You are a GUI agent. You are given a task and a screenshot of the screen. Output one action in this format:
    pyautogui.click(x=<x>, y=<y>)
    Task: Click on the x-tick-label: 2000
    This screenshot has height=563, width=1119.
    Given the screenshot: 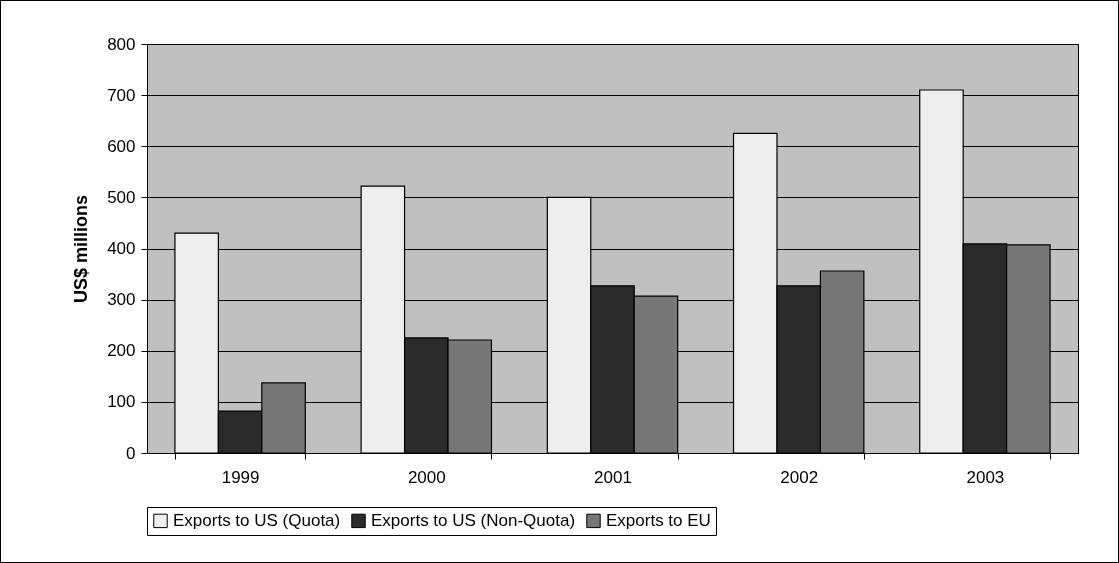 What is the action you would take?
    pyautogui.click(x=426, y=477)
    